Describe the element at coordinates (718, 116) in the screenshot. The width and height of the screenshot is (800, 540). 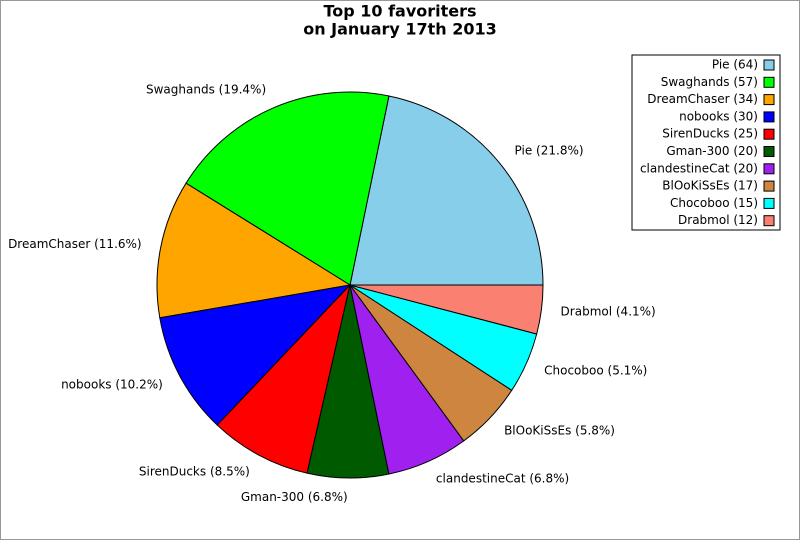
I see `legend-label: nobooks (30)` at that location.